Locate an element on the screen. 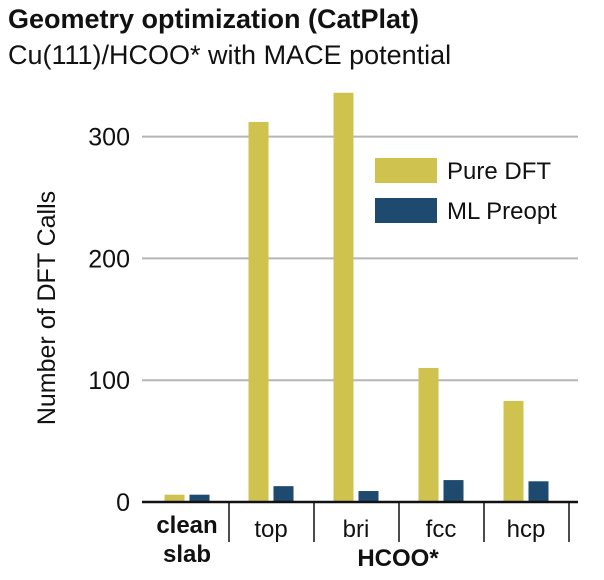 The height and width of the screenshot is (580, 604). x-category-label: fcc is located at coordinates (441, 529).